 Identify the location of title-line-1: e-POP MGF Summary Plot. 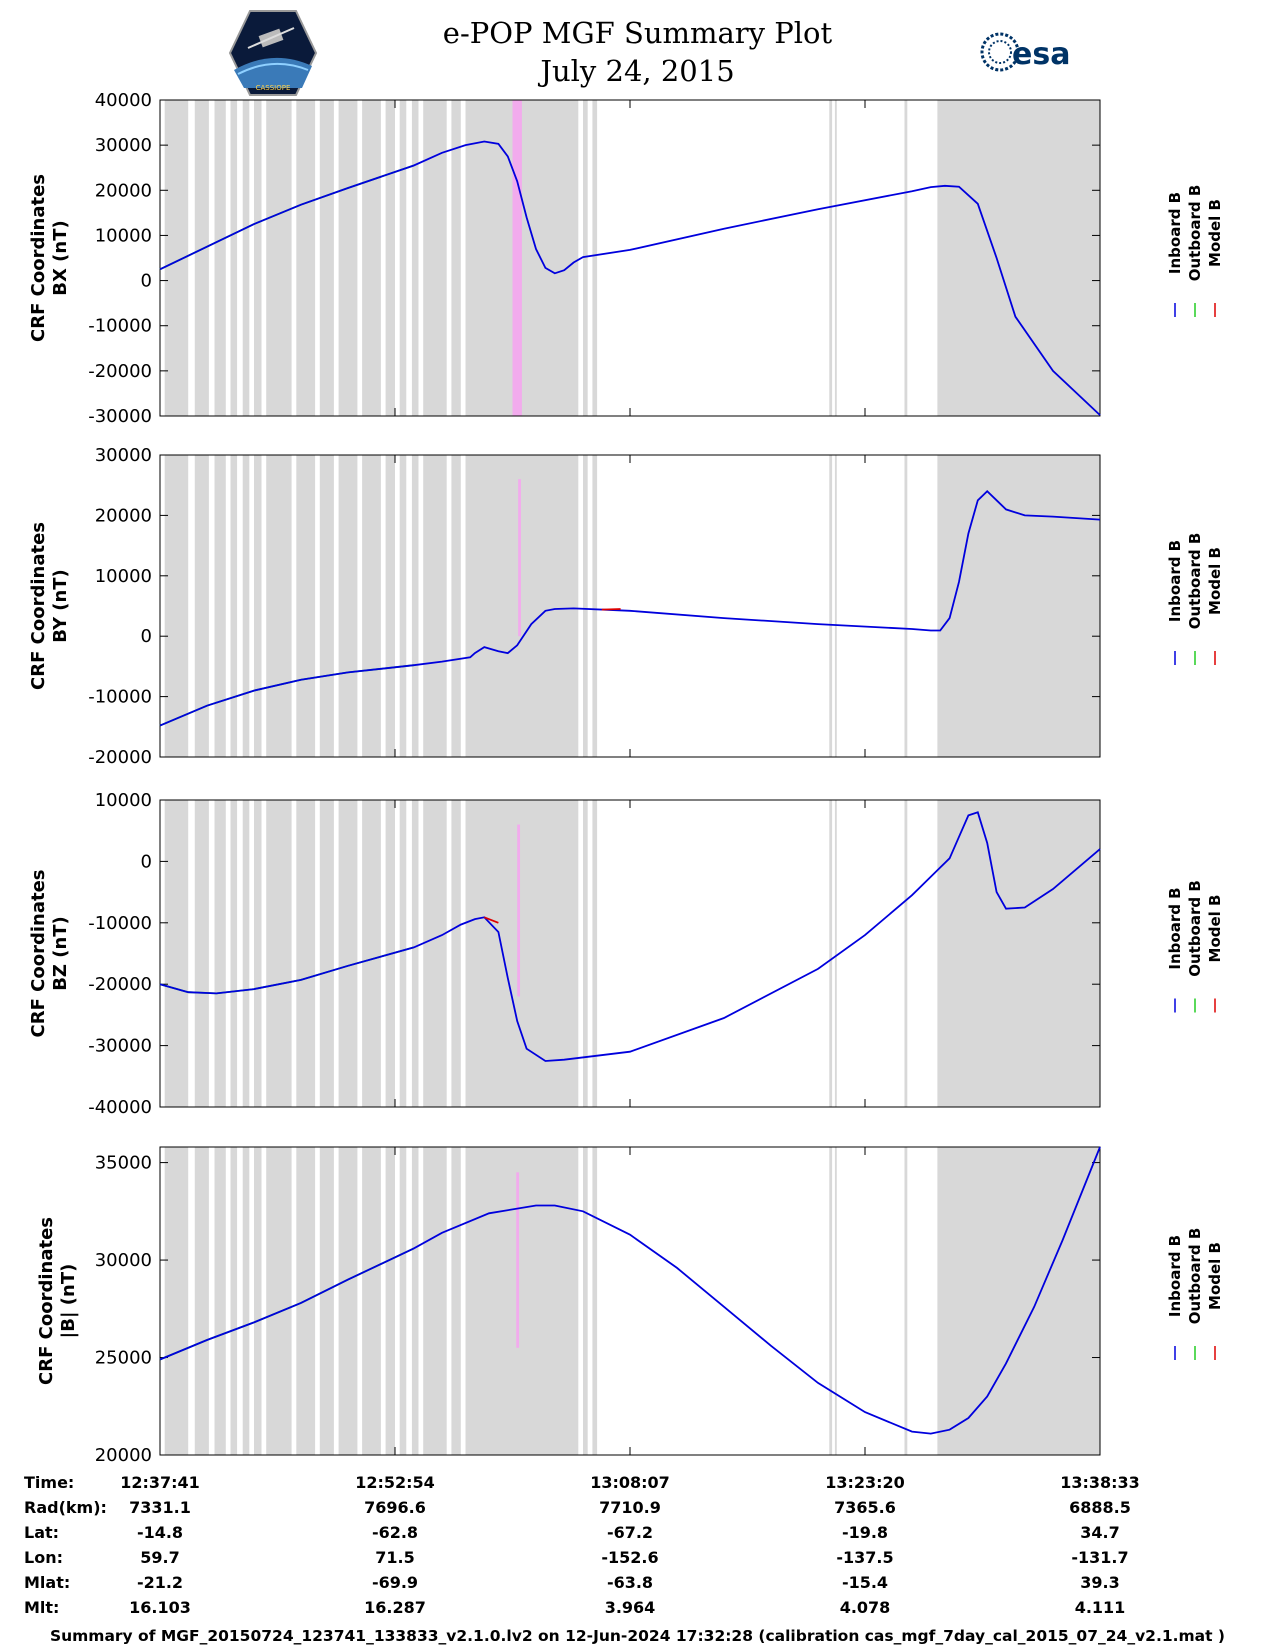
(637, 33).